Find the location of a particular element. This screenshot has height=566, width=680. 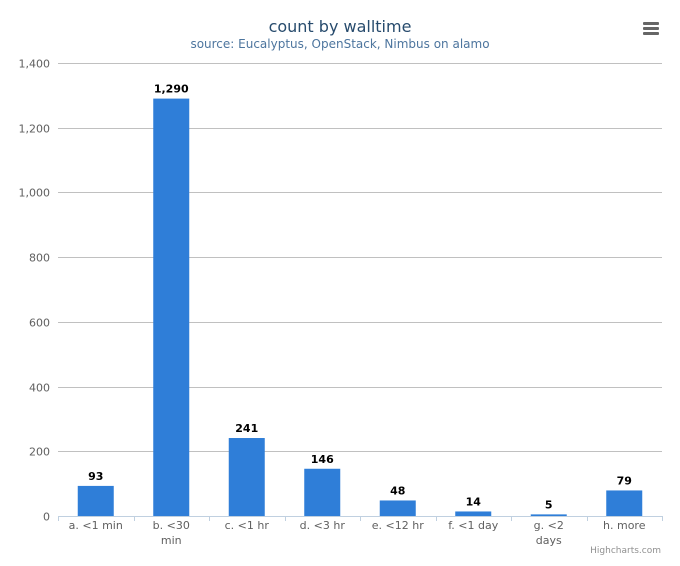

y-tick-label: 600 is located at coordinates (39, 323).